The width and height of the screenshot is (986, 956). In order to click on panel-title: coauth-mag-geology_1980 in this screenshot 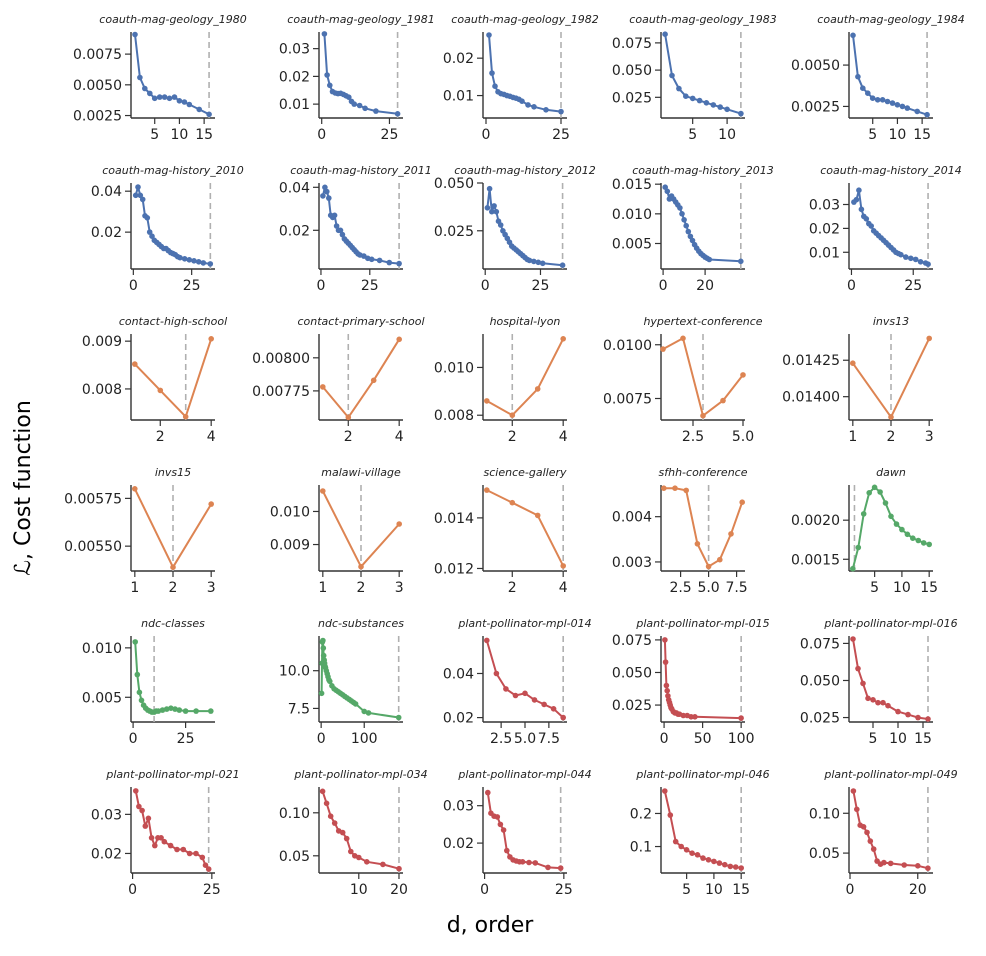, I will do `click(172, 19)`.